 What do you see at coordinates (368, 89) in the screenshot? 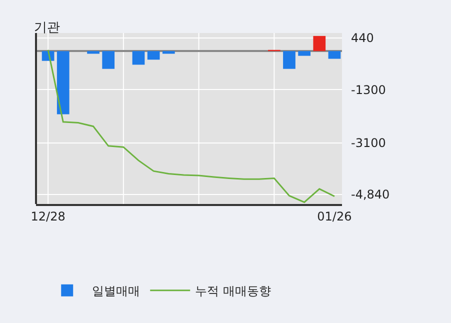
I see `y-tick-label: -1300` at bounding box center [368, 89].